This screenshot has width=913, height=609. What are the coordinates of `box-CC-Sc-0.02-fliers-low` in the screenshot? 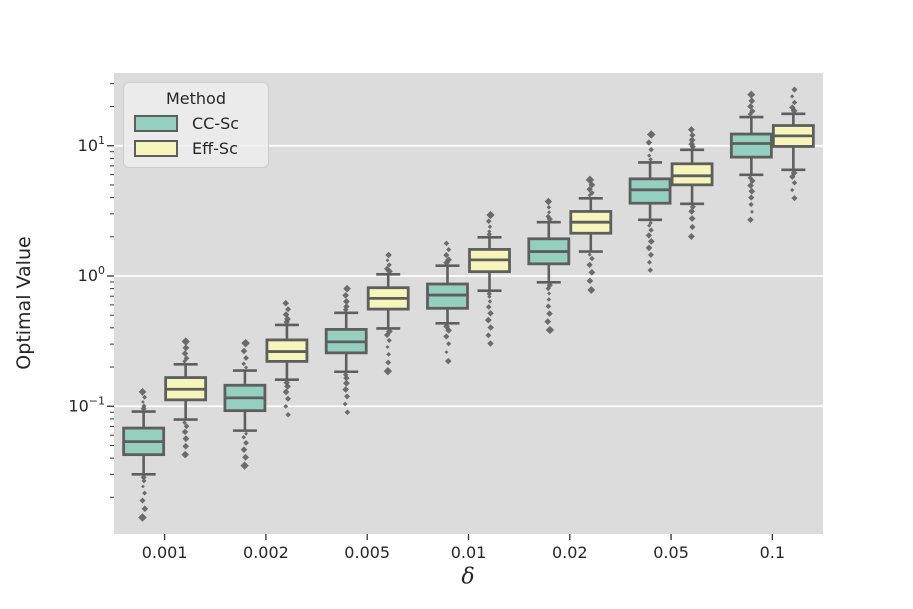 It's located at (548, 321).